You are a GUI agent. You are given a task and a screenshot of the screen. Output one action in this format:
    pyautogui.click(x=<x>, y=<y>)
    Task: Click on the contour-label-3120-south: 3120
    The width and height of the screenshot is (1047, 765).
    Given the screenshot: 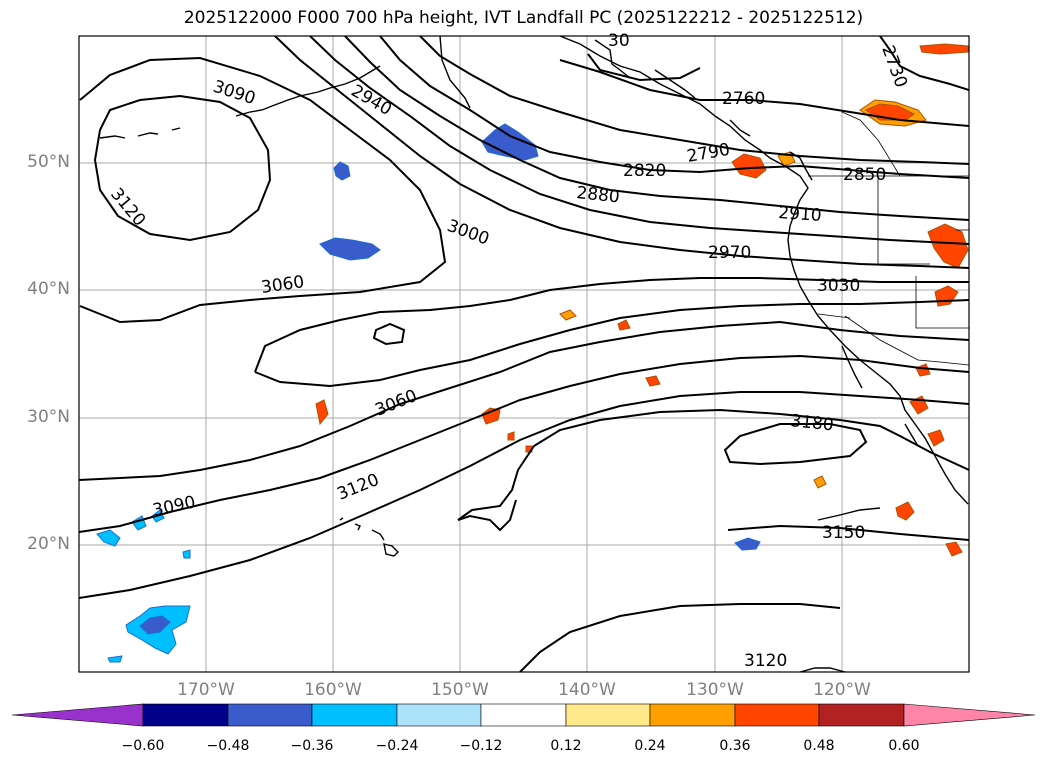 What is the action you would take?
    pyautogui.click(x=358, y=487)
    